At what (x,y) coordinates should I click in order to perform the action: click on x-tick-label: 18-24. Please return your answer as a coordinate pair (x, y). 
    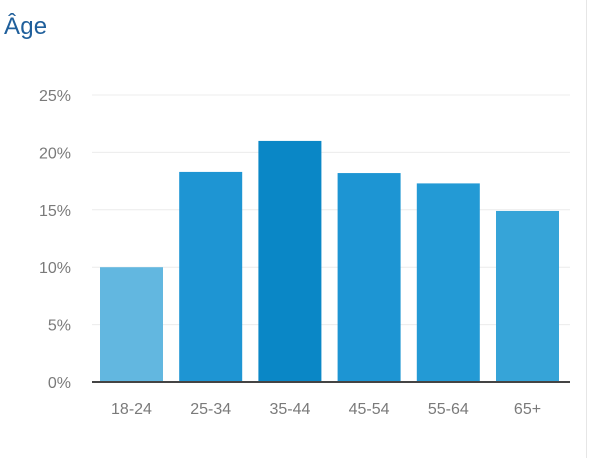
    Looking at the image, I should click on (131, 409).